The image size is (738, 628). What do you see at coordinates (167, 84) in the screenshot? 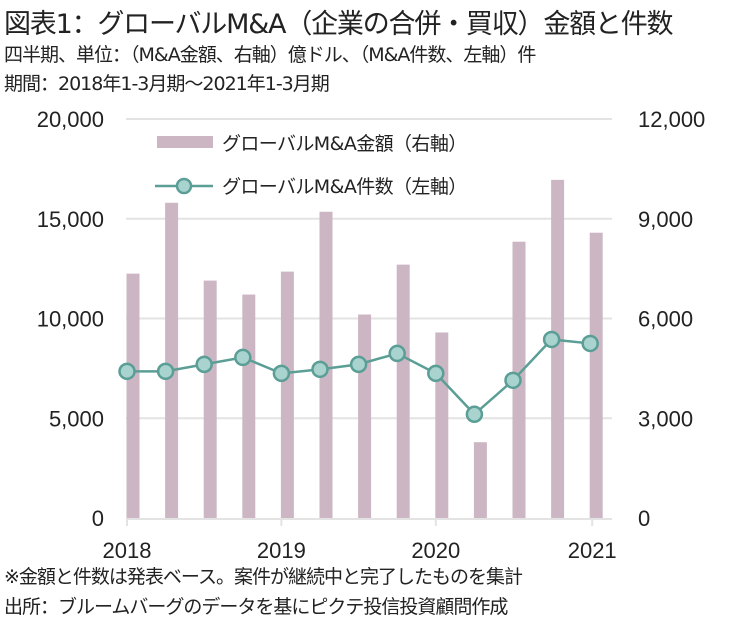
I see `chart-subtitle-period: 期間：2018年1-3月期～2021年1-3月期` at bounding box center [167, 84].